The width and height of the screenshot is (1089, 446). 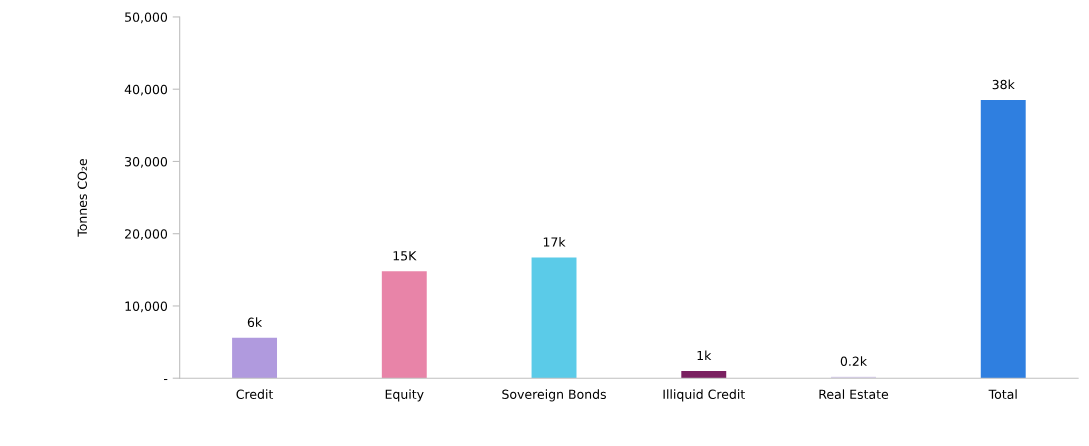 I want to click on x-tick-label: Illiquid Credit, so click(x=704, y=395).